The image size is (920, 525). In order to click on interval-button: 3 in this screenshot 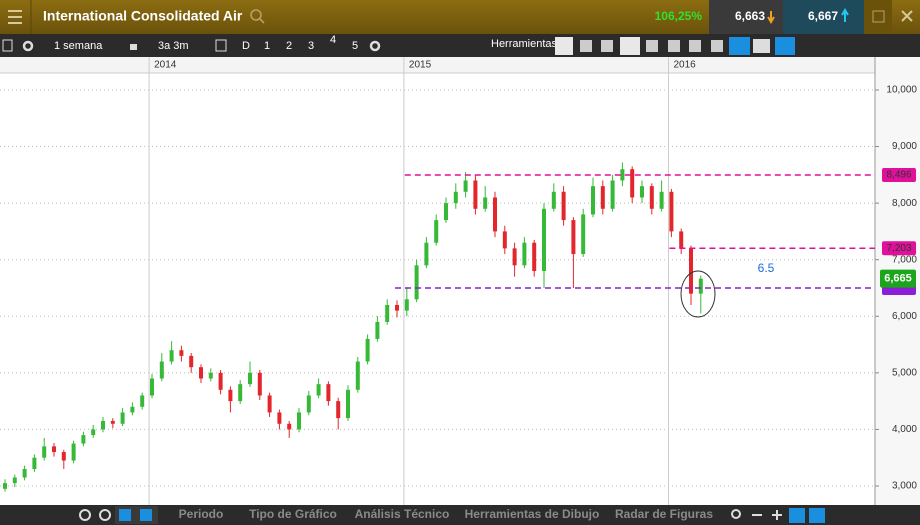, I will do `click(311, 46)`.